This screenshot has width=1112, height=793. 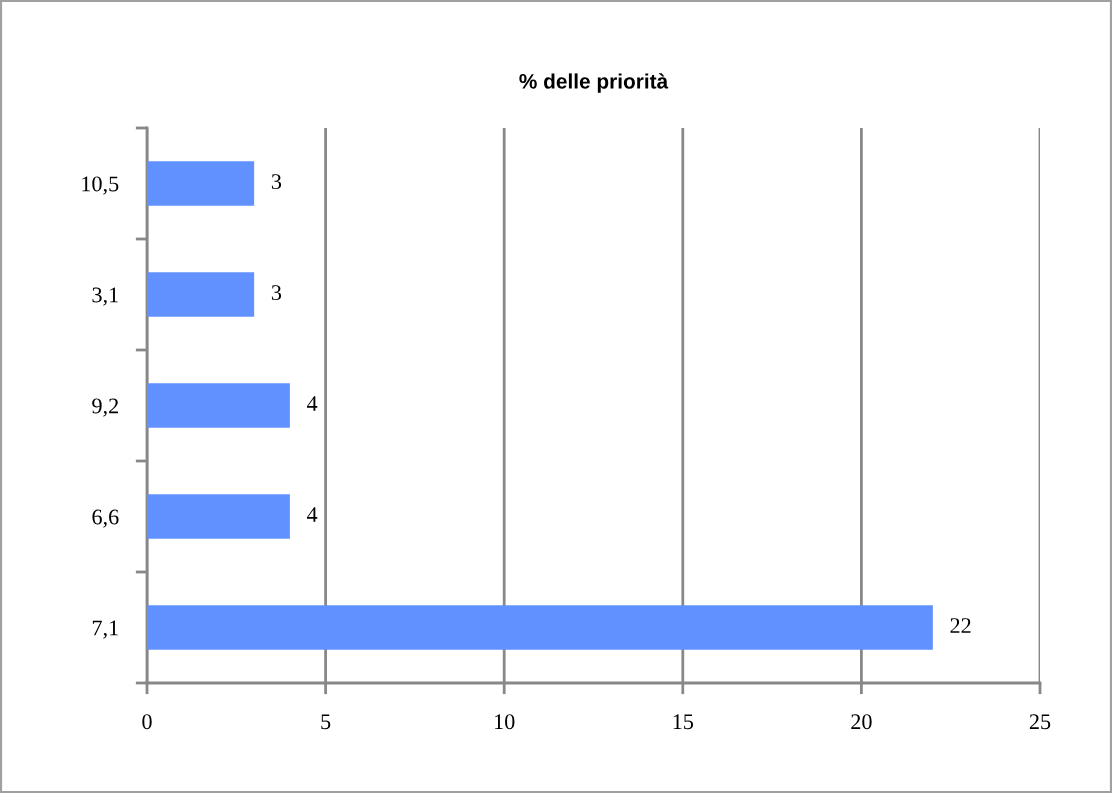 I want to click on y-tick-label: 6,6, so click(x=105, y=518).